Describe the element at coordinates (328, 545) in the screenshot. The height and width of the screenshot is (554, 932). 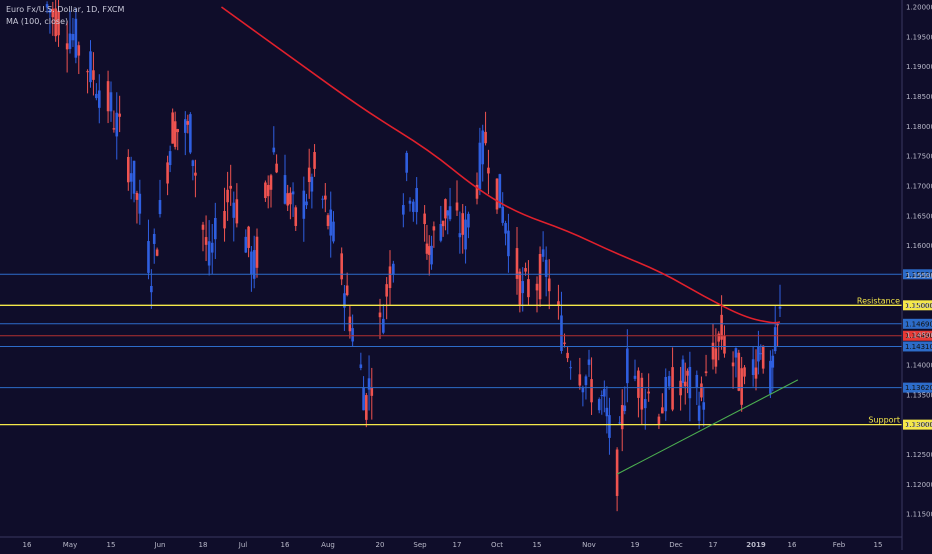
I see `x-tick-label: Aug` at that location.